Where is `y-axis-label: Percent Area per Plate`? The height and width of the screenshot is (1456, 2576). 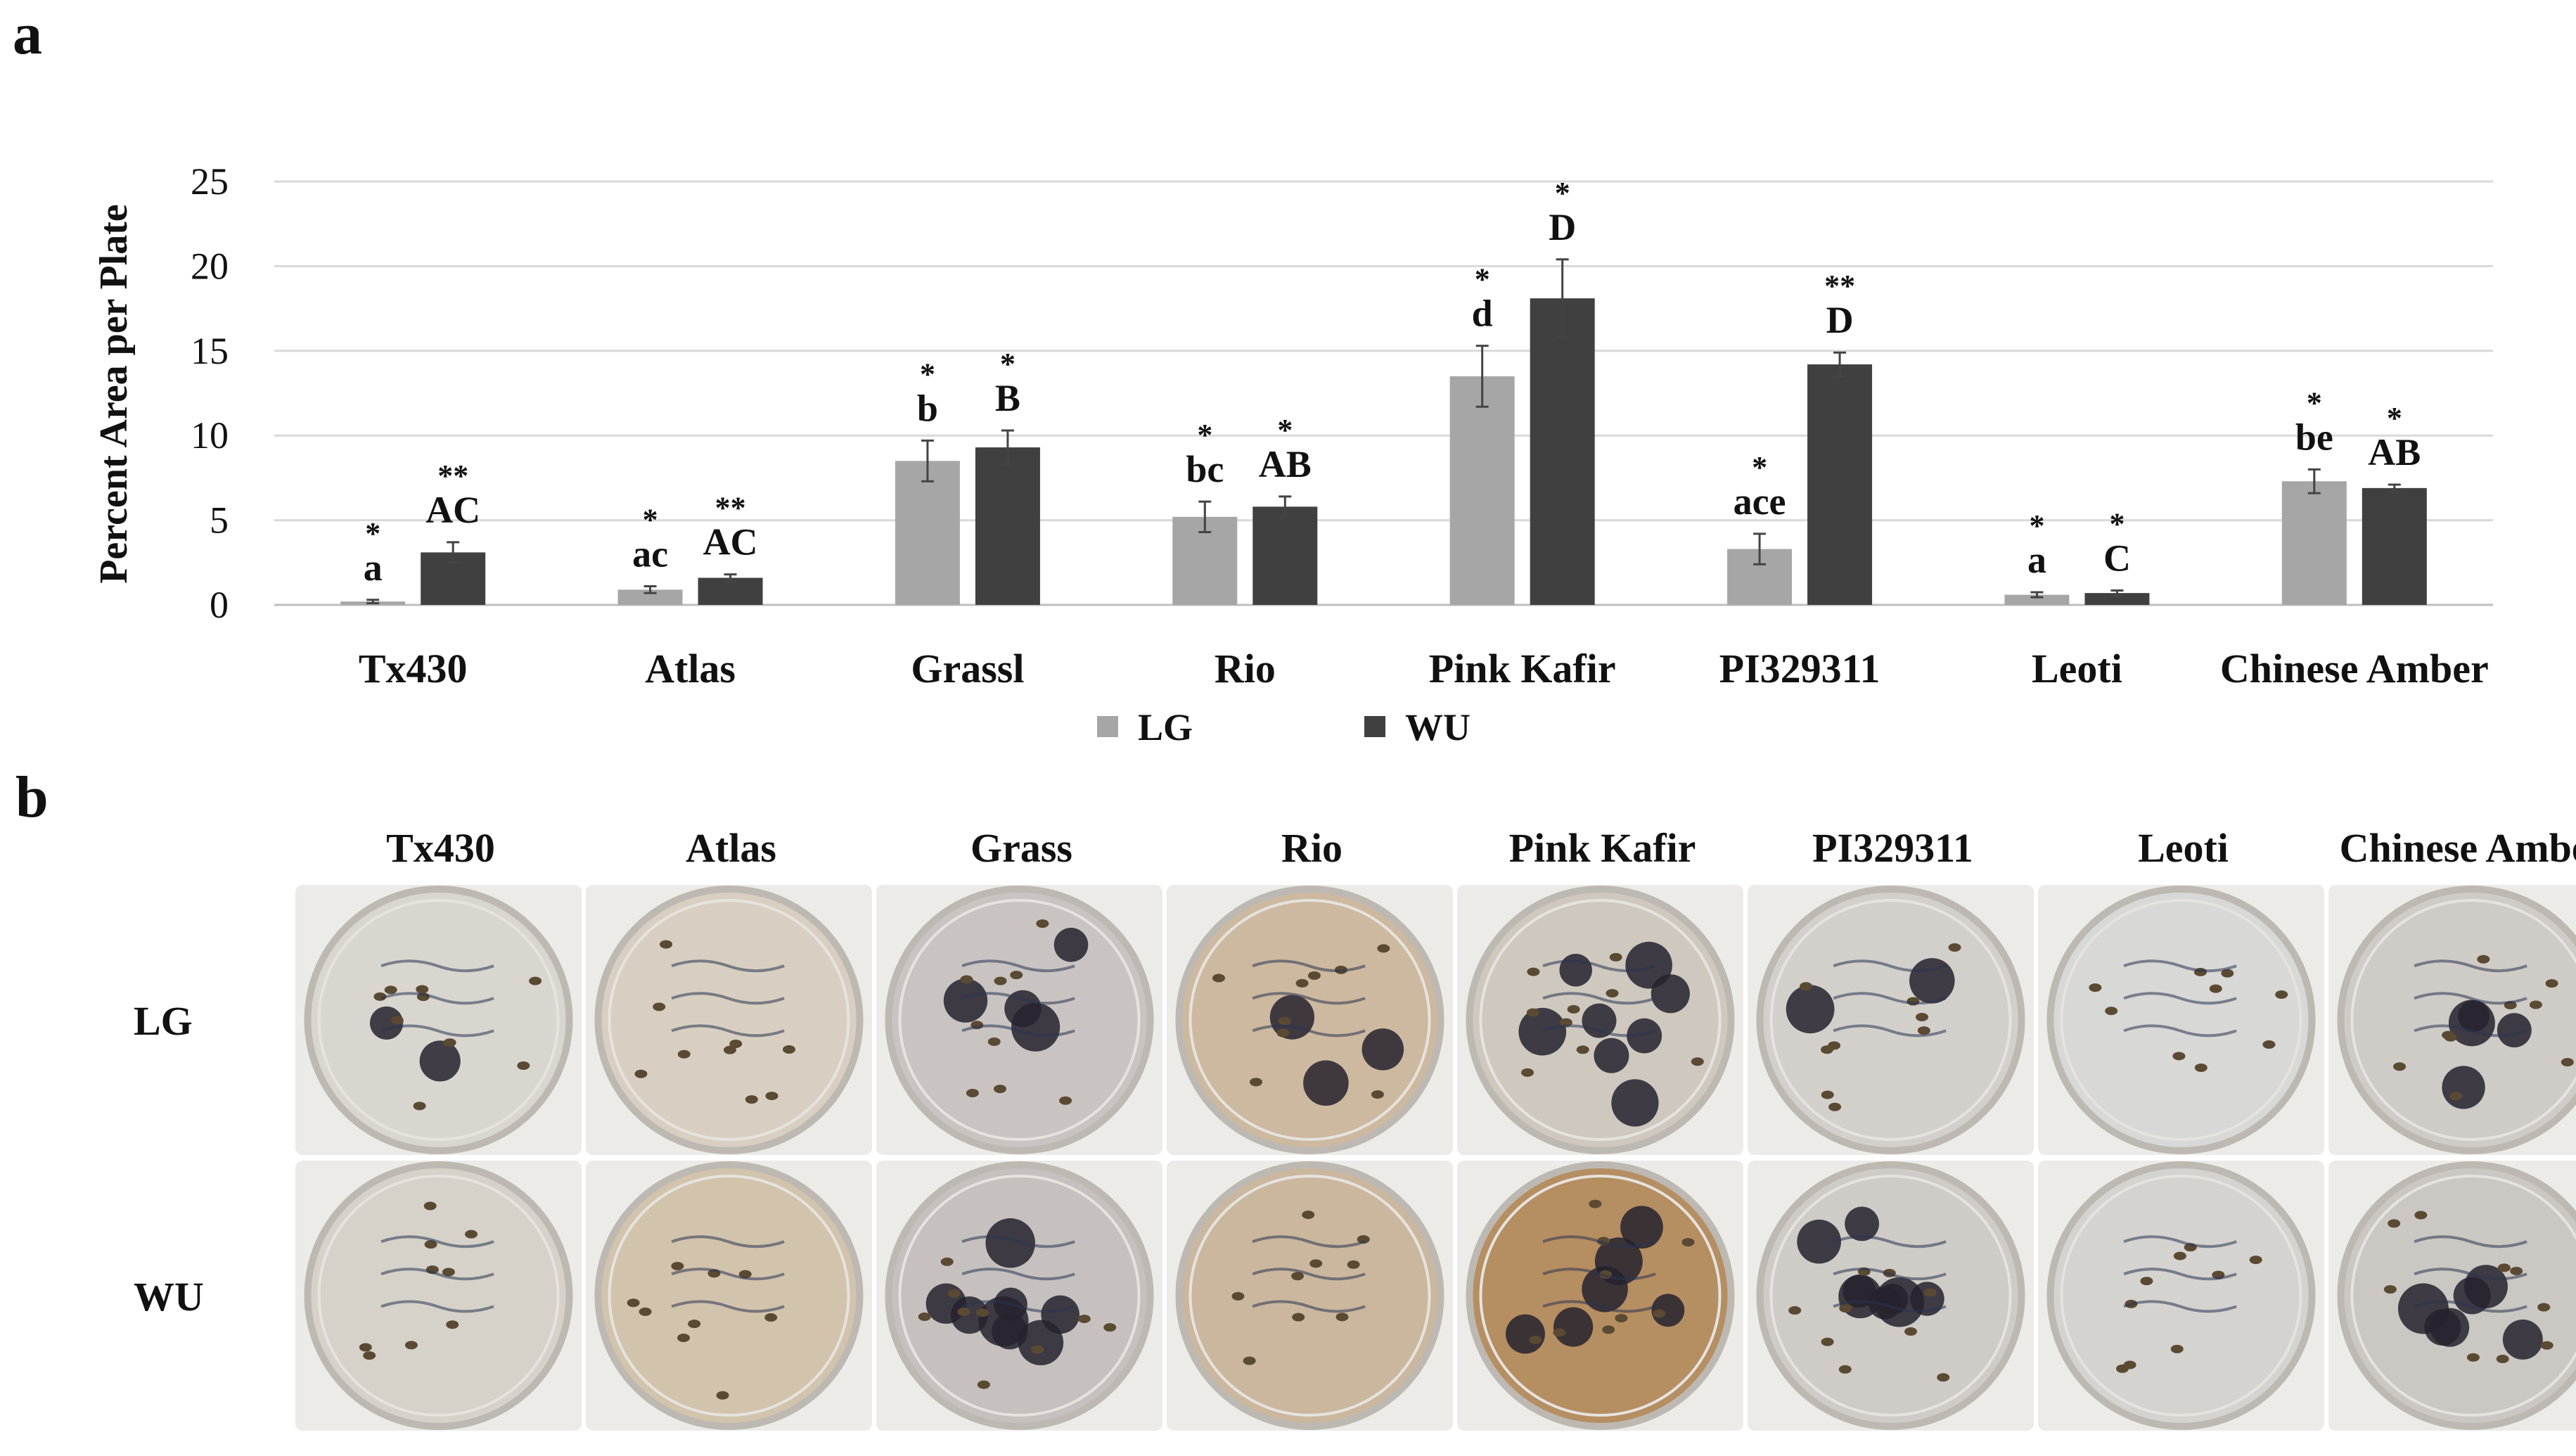
y-axis-label: Percent Area per Plate is located at coordinates (114, 394).